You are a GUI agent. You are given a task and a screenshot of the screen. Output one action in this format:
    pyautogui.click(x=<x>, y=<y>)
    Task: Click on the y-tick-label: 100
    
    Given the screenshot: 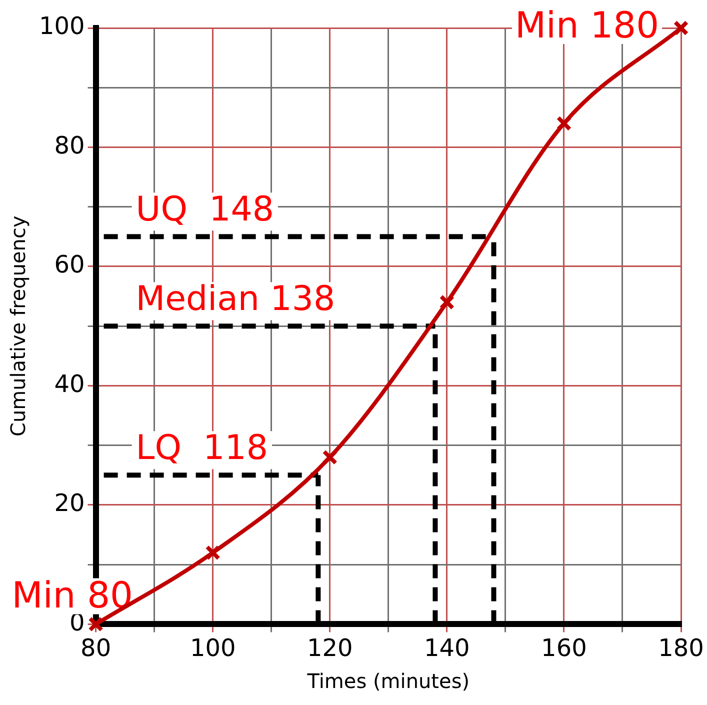 What is the action you would take?
    pyautogui.click(x=61, y=26)
    